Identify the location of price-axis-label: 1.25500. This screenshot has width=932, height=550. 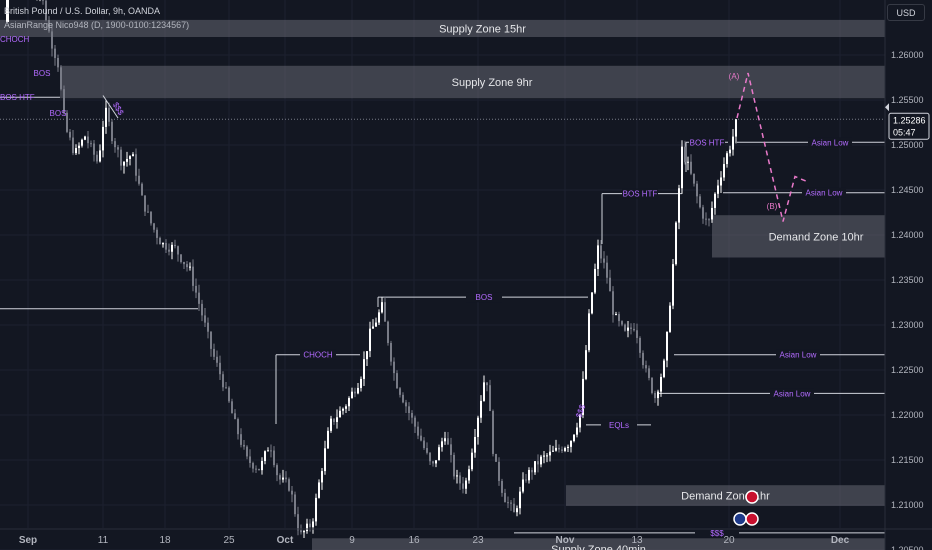
(907, 100).